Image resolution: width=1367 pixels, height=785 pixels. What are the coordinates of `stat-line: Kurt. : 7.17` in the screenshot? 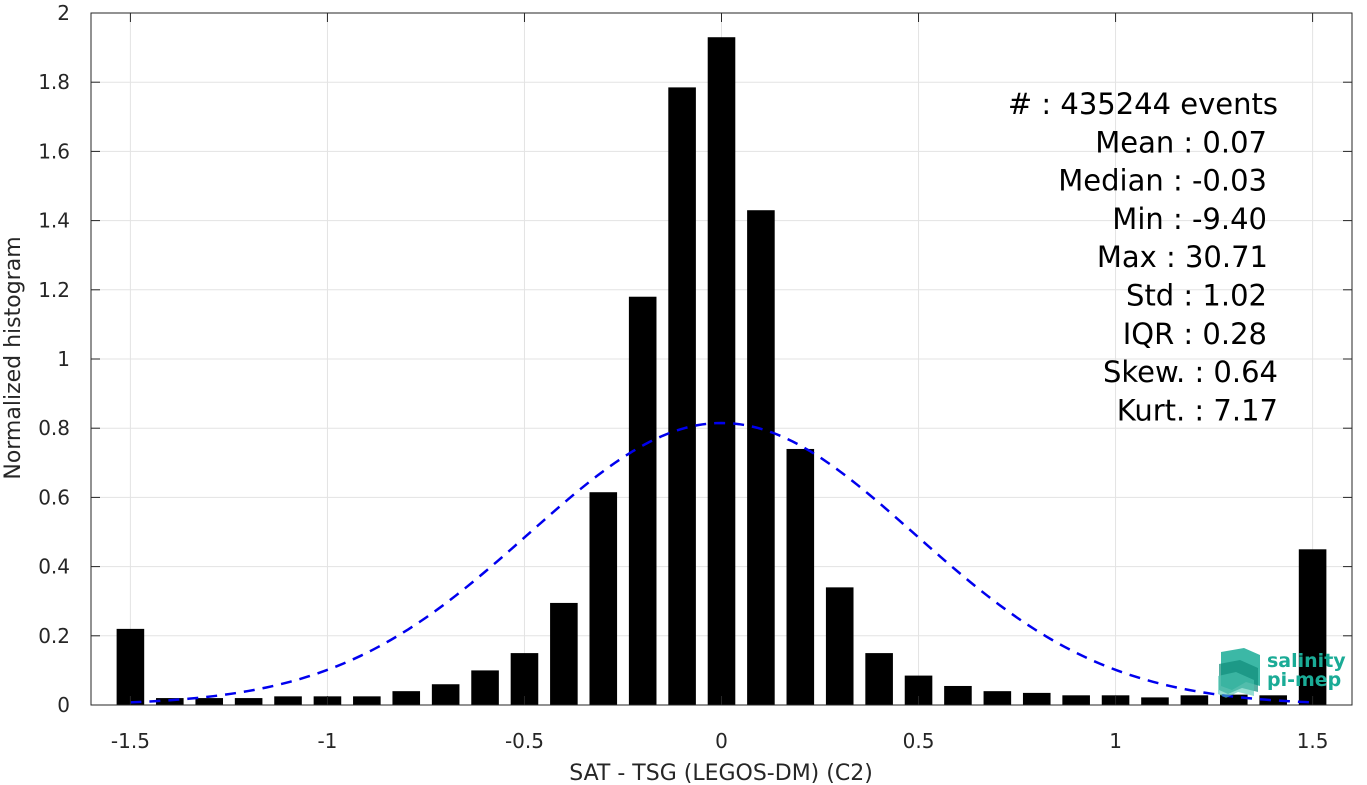 It's located at (1197, 410).